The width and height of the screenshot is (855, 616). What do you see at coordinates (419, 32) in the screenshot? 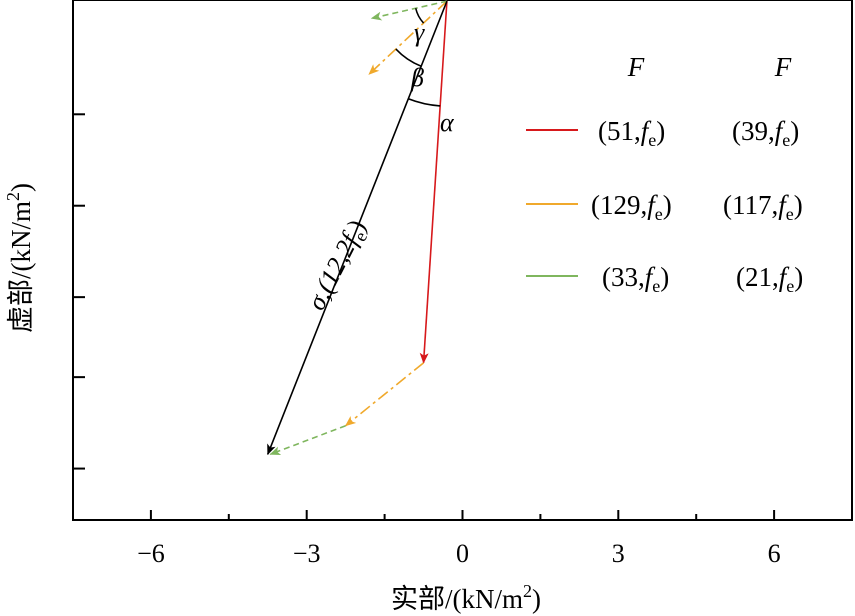
I see `angle-label-gamma: γ` at bounding box center [419, 32].